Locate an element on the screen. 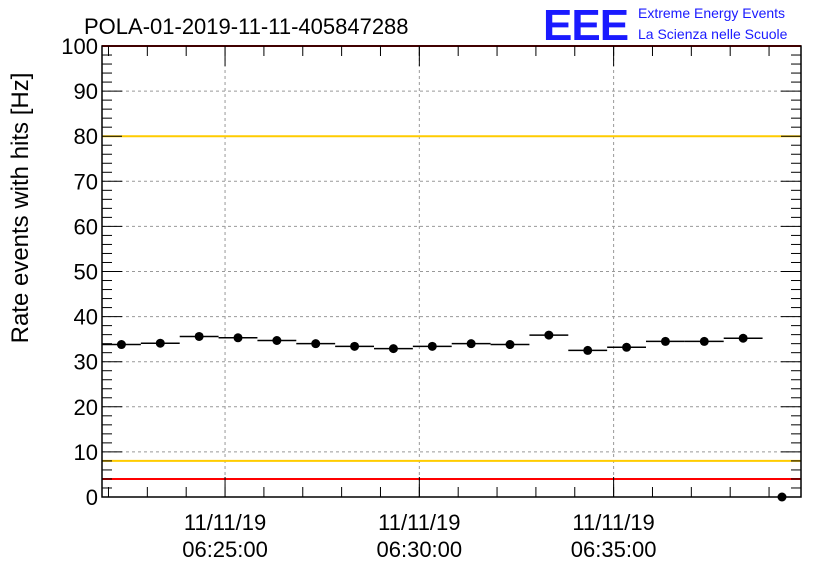 This screenshot has width=836, height=572. y-tick-label: 100 is located at coordinates (79, 46).